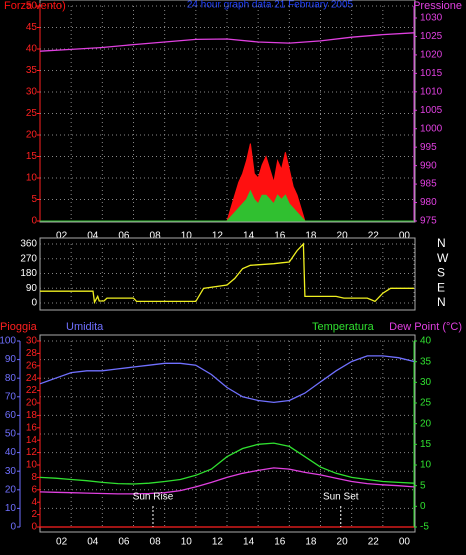 Image resolution: width=466 pixels, height=555 pixels. Describe the element at coordinates (428, 202) in the screenshot. I see `y-tick-label: 980` at that location.